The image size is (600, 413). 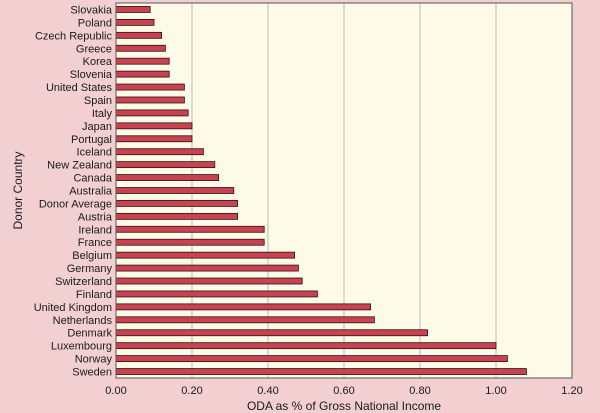 What do you see at coordinates (91, 192) in the screenshot?
I see `category-label: Australia` at bounding box center [91, 192].